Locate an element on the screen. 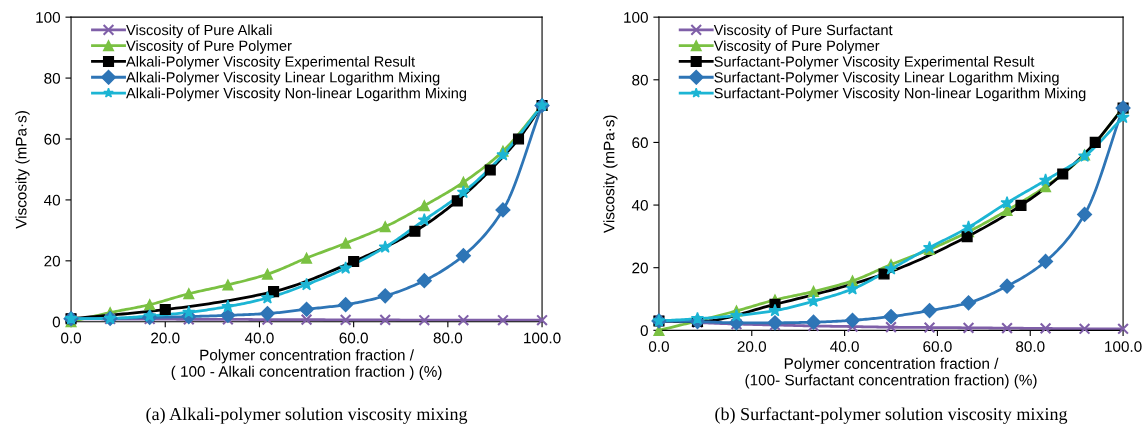 This screenshot has height=429, width=1146. legend-label: Viscosity of Pure Surfactant is located at coordinates (803, 31).